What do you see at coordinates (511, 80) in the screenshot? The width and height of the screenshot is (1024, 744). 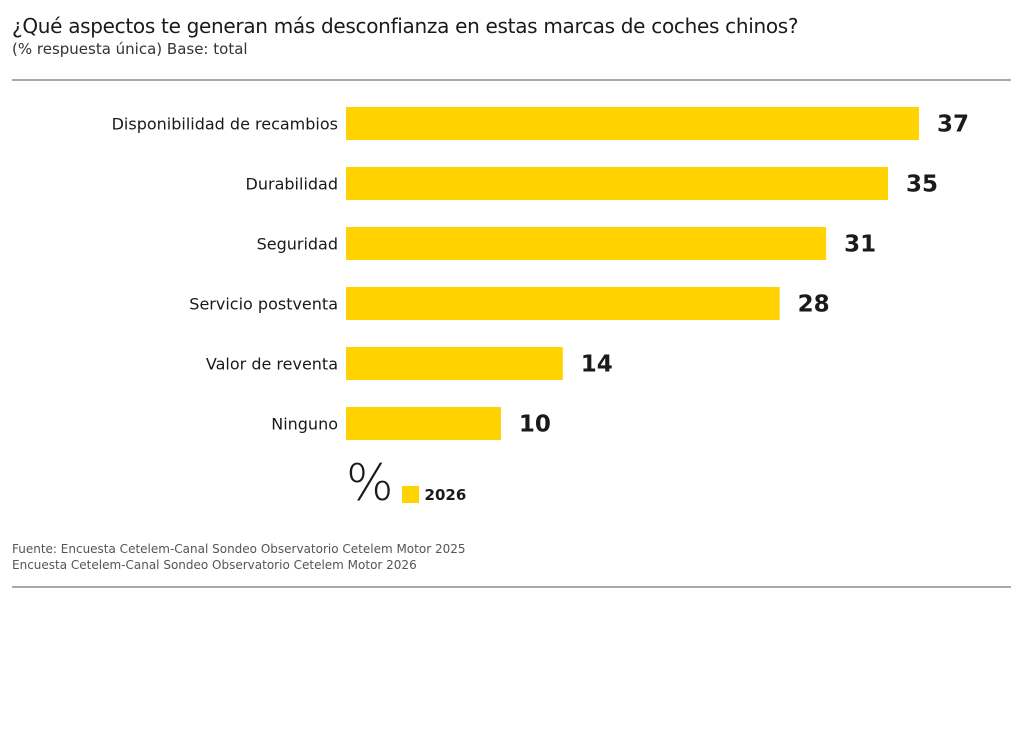 I see `top-divider` at bounding box center [511, 80].